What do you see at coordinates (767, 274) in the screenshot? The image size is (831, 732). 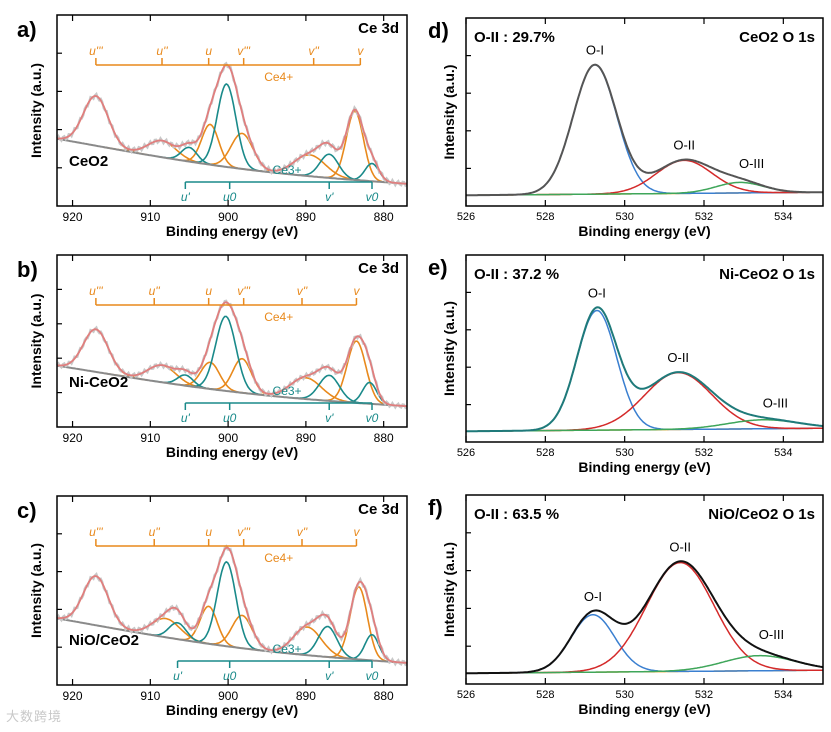 I see `sample-and-title: Ni-CeO2 O 1s` at bounding box center [767, 274].